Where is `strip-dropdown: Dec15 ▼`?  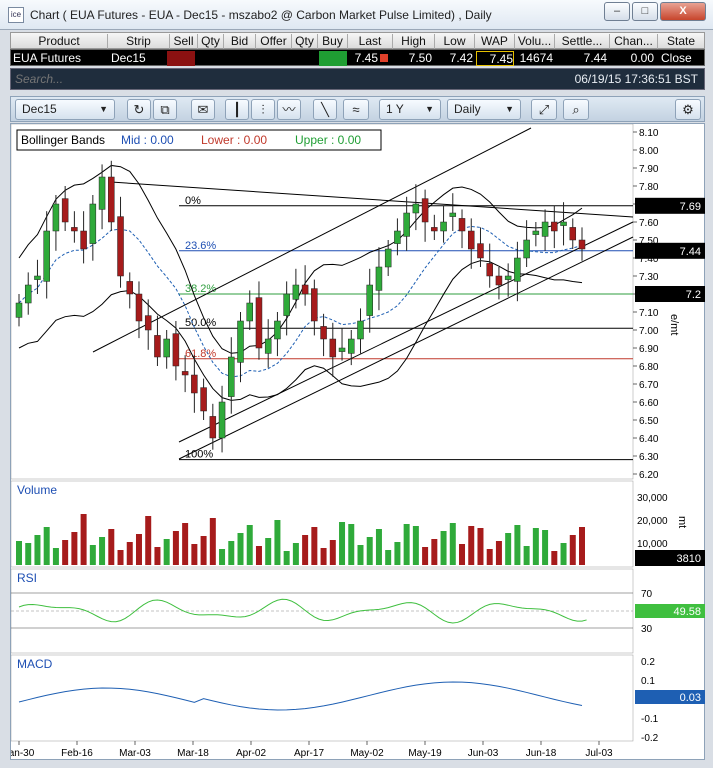 strip-dropdown: Dec15 ▼ is located at coordinates (65, 109).